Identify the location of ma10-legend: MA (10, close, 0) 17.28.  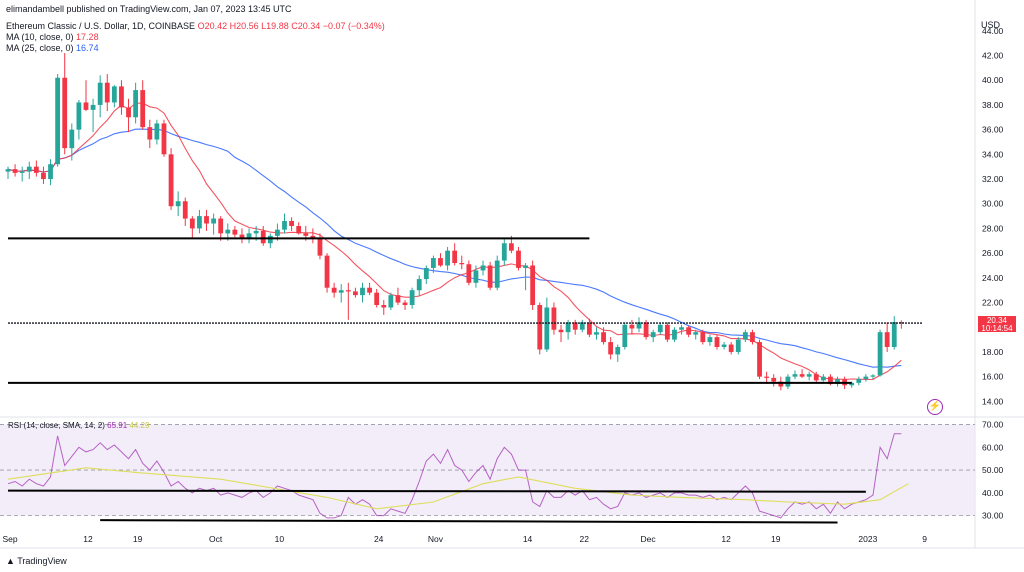
(52, 37).